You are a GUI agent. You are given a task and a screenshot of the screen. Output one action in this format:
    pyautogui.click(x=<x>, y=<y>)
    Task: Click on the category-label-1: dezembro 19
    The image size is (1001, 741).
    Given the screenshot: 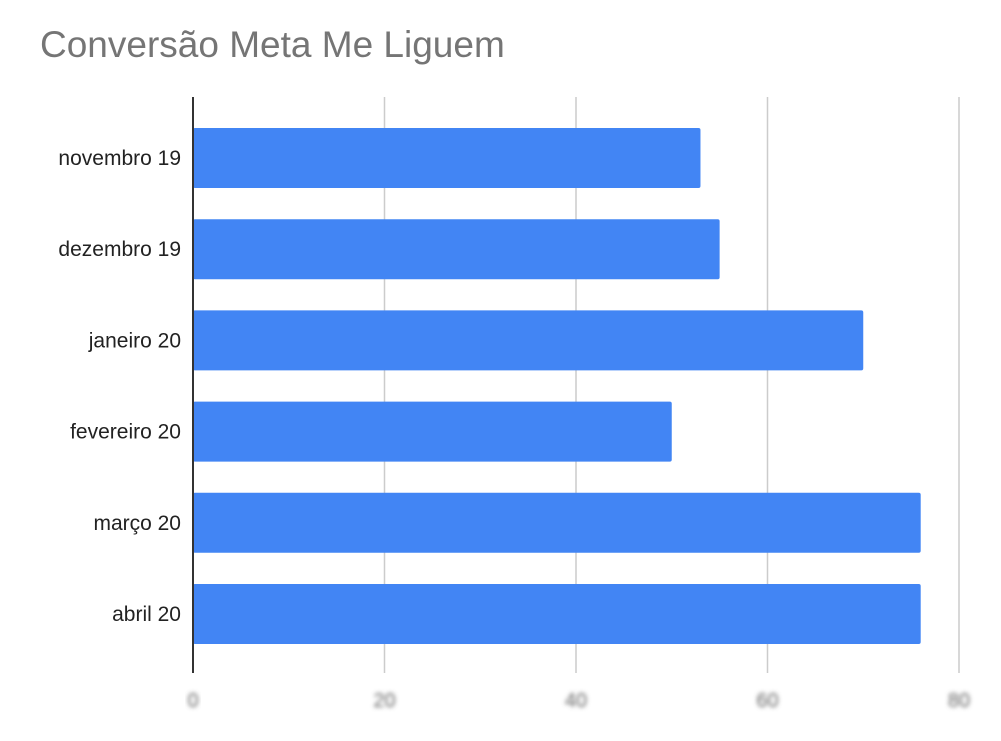 What is the action you would take?
    pyautogui.click(x=119, y=249)
    